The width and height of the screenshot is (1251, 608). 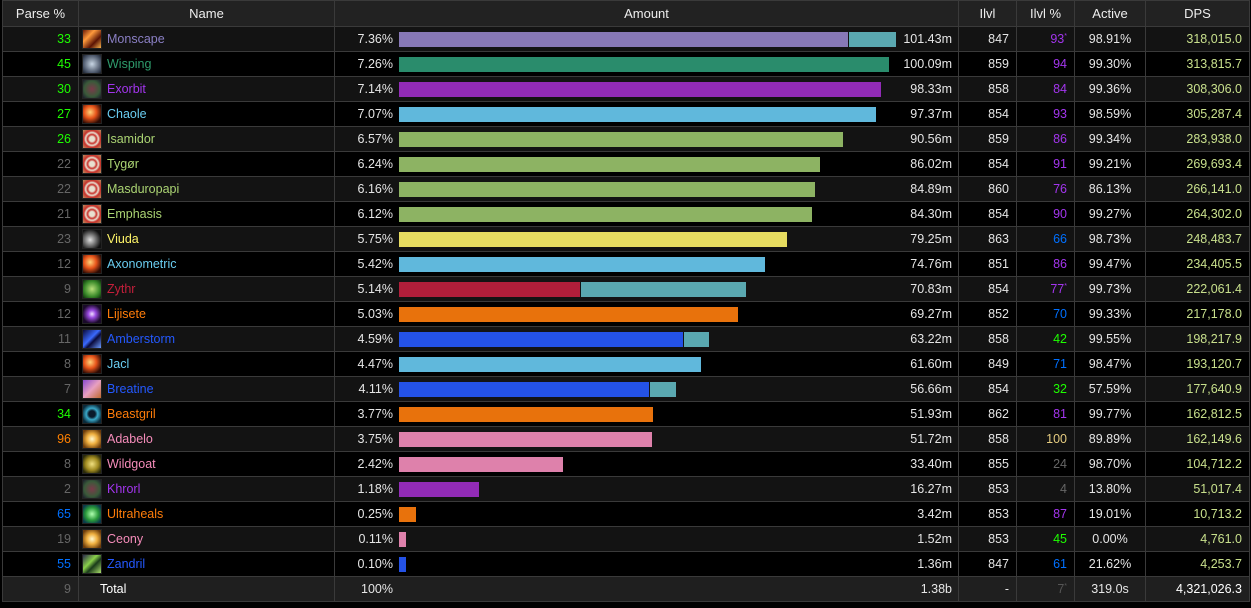 What do you see at coordinates (1197, 139) in the screenshot?
I see `dps-value: 283,938.0` at bounding box center [1197, 139].